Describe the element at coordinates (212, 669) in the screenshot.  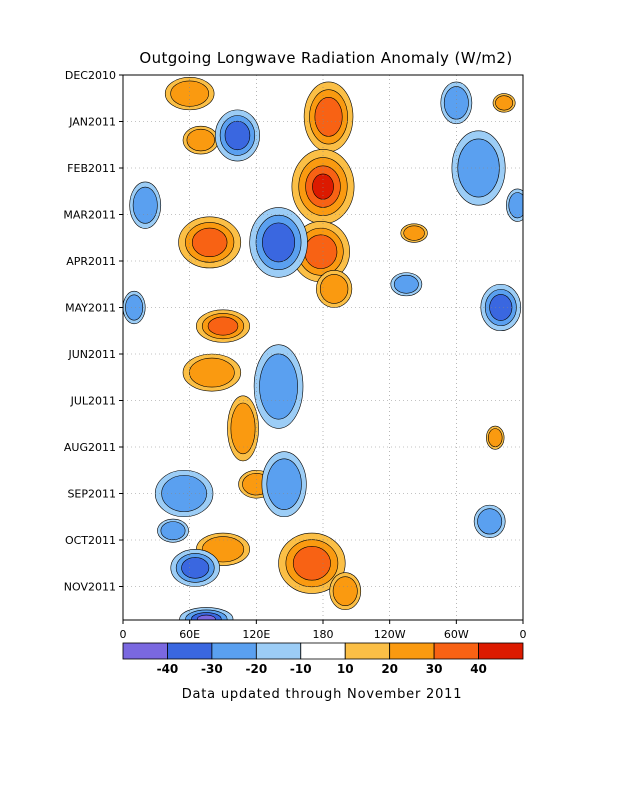
I see `colorbar-label: -30` at that location.